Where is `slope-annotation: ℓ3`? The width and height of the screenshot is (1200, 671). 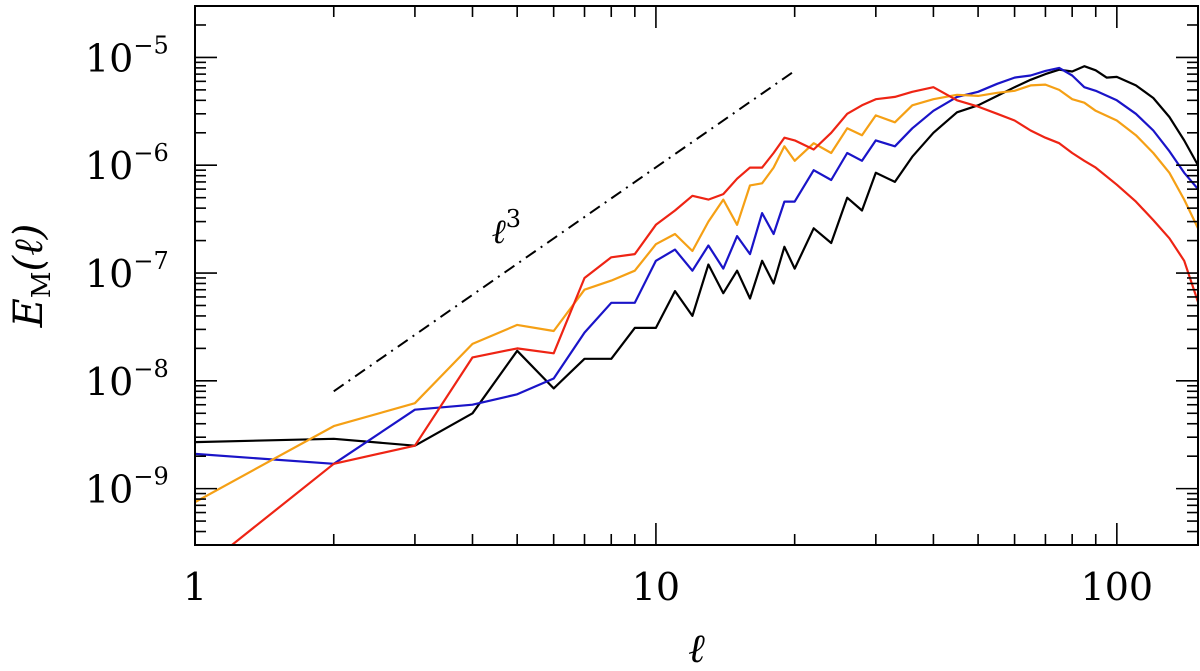 slope-annotation: ℓ3 is located at coordinates (506, 228).